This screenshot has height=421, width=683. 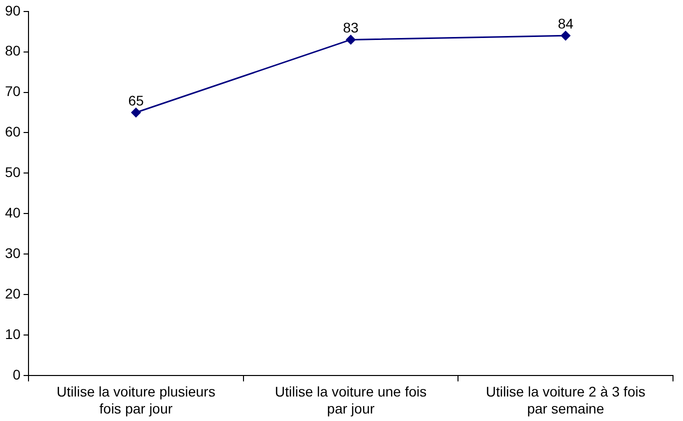 What do you see at coordinates (12, 293) in the screenshot?
I see `y-tick-label: 20` at bounding box center [12, 293].